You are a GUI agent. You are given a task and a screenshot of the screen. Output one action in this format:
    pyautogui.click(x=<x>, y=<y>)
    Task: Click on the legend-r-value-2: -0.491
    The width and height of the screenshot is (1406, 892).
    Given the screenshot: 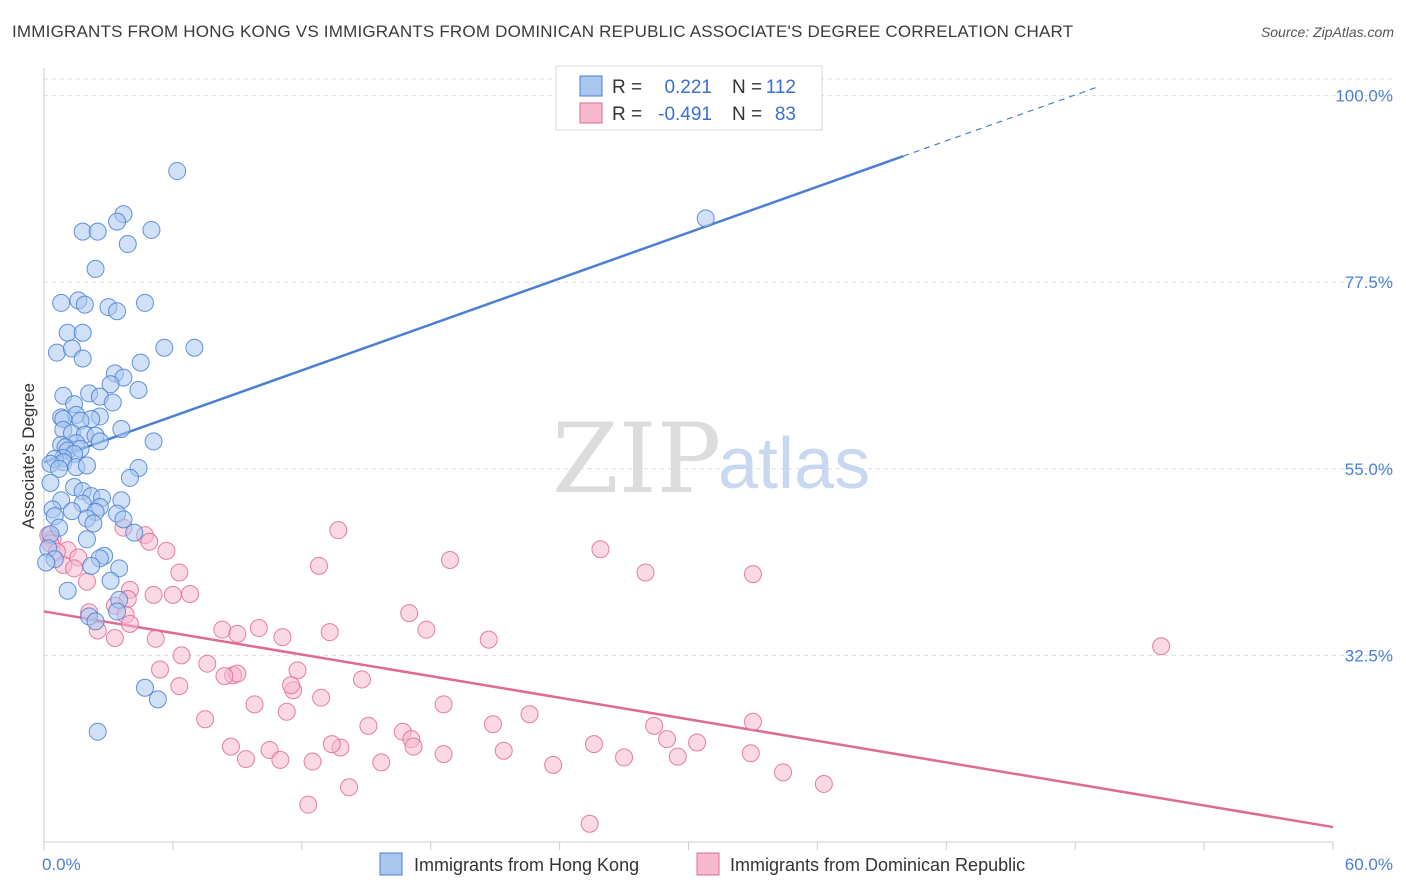 What is the action you would take?
    pyautogui.click(x=685, y=114)
    